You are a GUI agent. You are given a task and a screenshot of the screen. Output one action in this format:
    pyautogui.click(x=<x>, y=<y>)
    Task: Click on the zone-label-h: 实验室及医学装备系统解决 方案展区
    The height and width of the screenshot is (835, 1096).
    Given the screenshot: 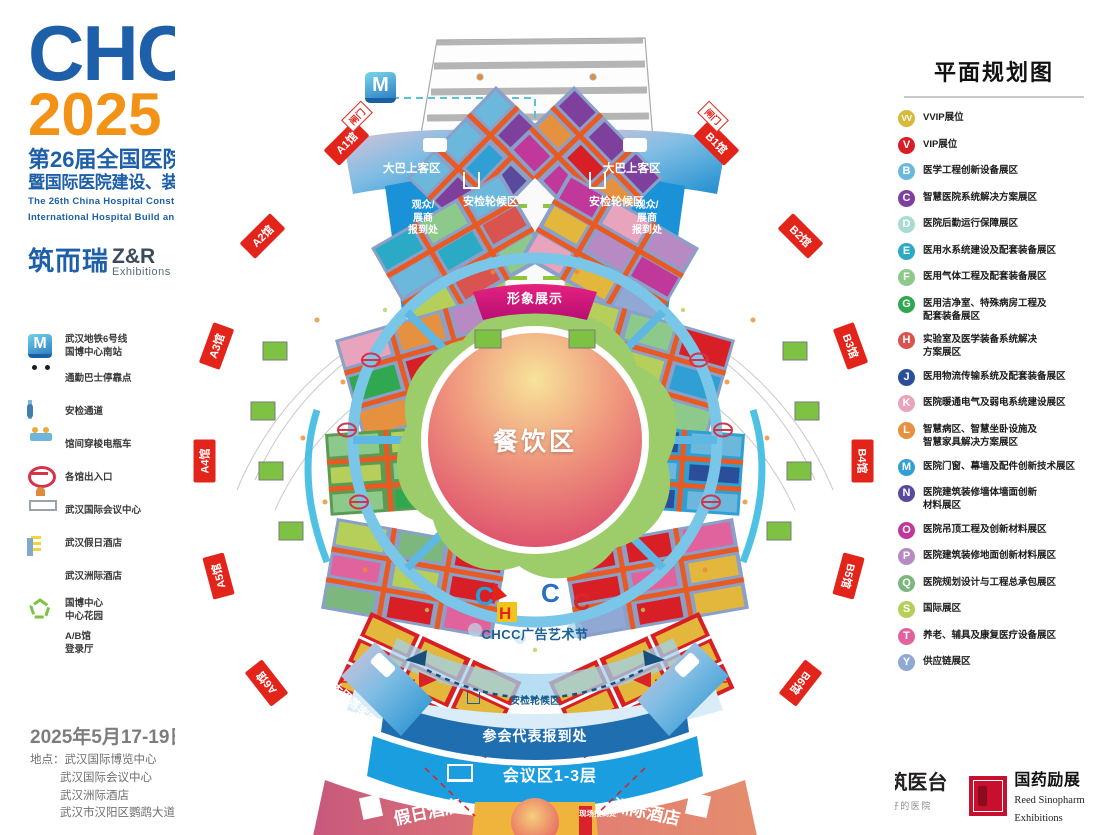 What is the action you would take?
    pyautogui.click(x=980, y=346)
    